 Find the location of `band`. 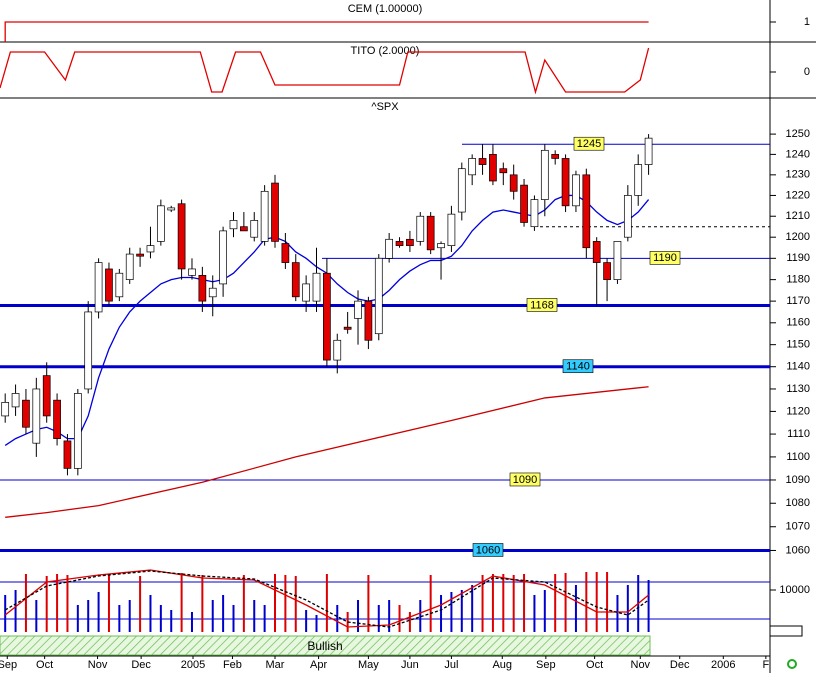

band is located at coordinates (325, 645).